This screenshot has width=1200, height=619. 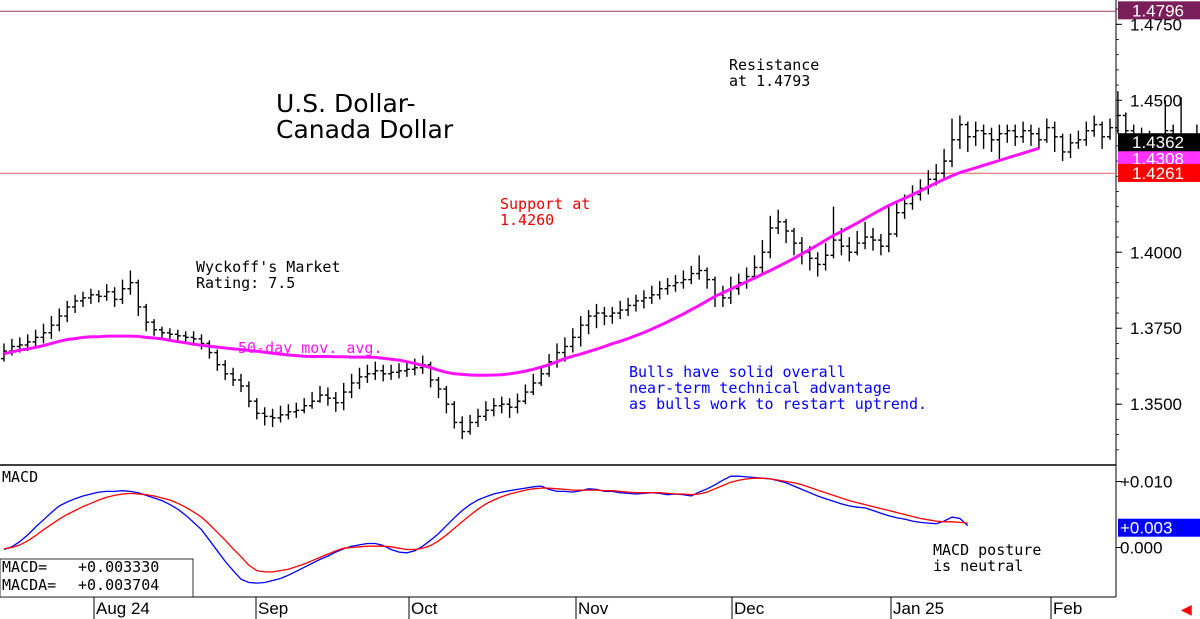 I want to click on macd-tick-label: 0.000, so click(x=1141, y=548).